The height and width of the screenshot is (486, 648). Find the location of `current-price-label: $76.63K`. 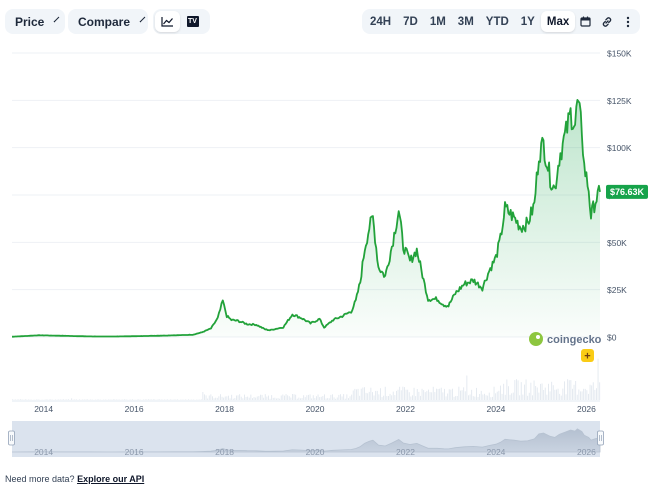

current-price-label: $76.63K is located at coordinates (627, 192).